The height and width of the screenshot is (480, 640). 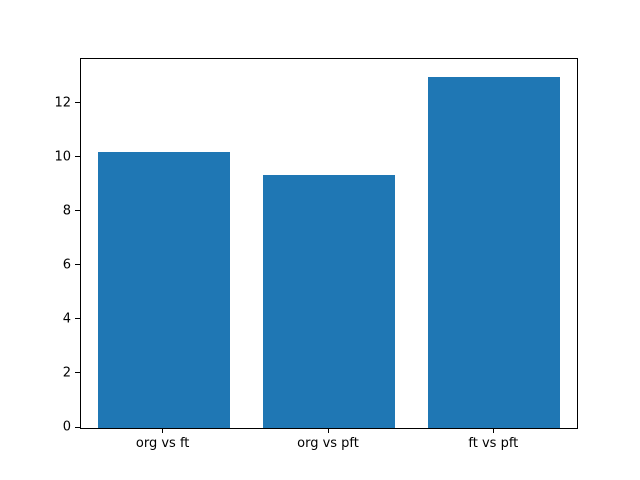 What do you see at coordinates (62, 157) in the screenshot?
I see `y-tick-label: 10` at bounding box center [62, 157].